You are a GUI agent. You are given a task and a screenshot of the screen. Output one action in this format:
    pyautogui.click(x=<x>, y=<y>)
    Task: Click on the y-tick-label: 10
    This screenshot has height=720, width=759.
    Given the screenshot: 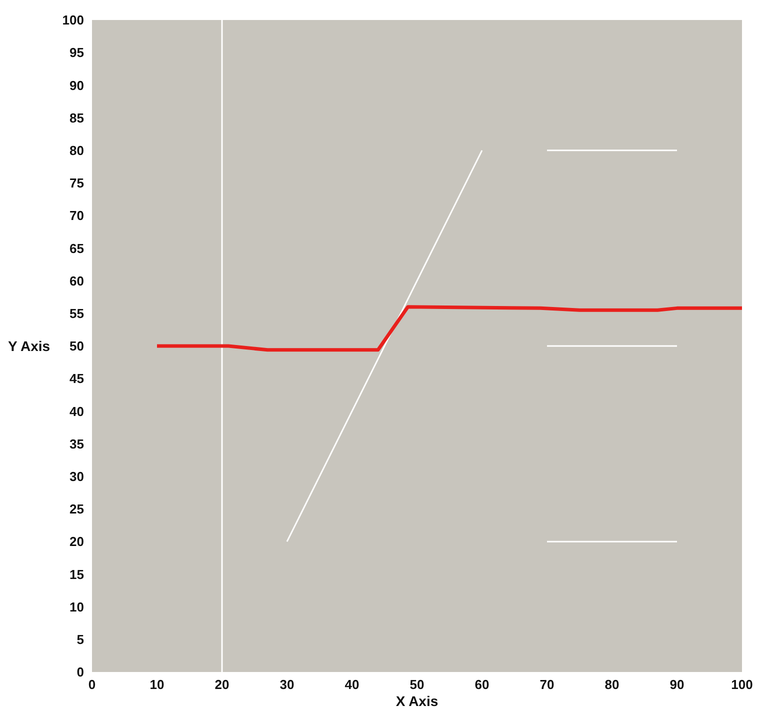 What is the action you would take?
    pyautogui.click(x=77, y=606)
    